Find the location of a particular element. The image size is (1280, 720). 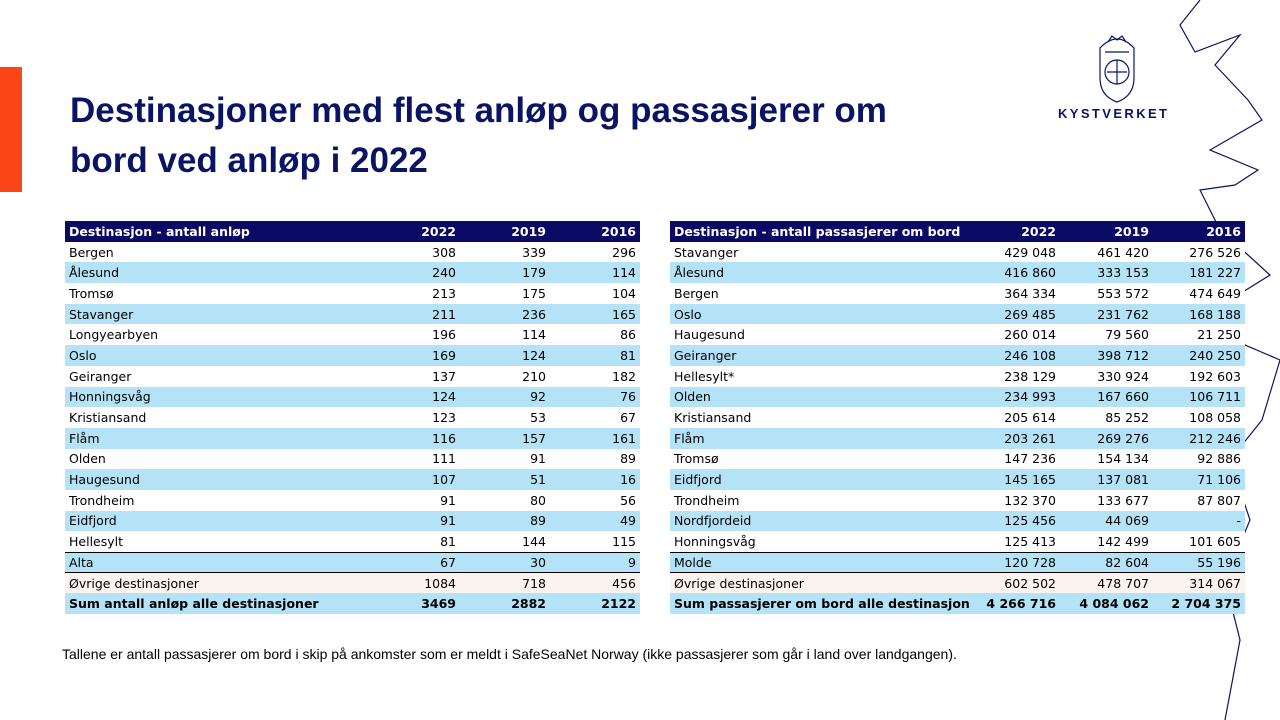

cell: 142 499 is located at coordinates (1106, 541).